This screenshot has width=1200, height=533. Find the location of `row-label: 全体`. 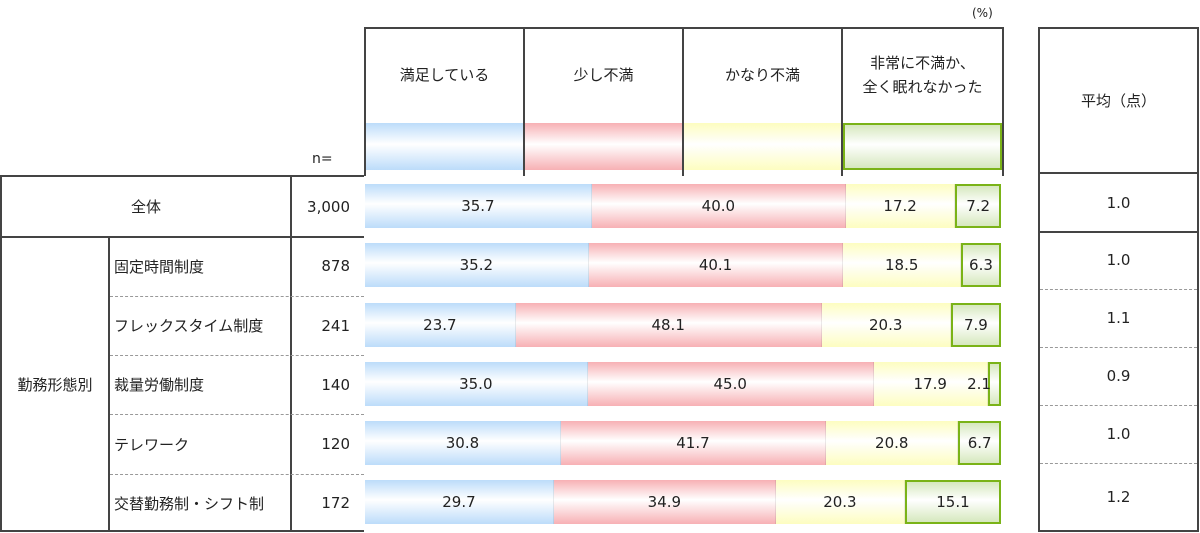

row-label: 全体 is located at coordinates (145, 207).